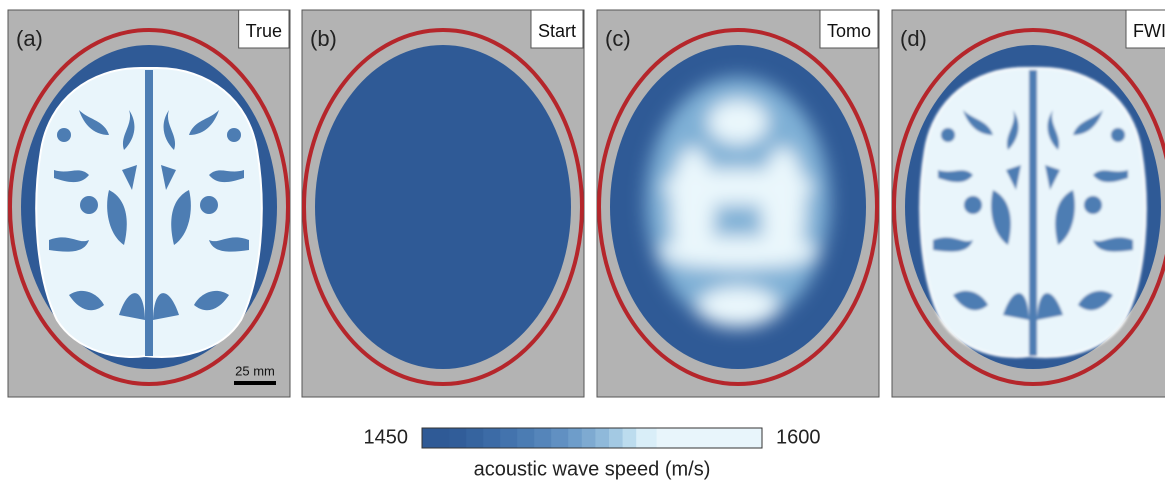 The width and height of the screenshot is (1165, 487). Describe the element at coordinates (323, 38) in the screenshot. I see `panel-label: (b)` at that location.